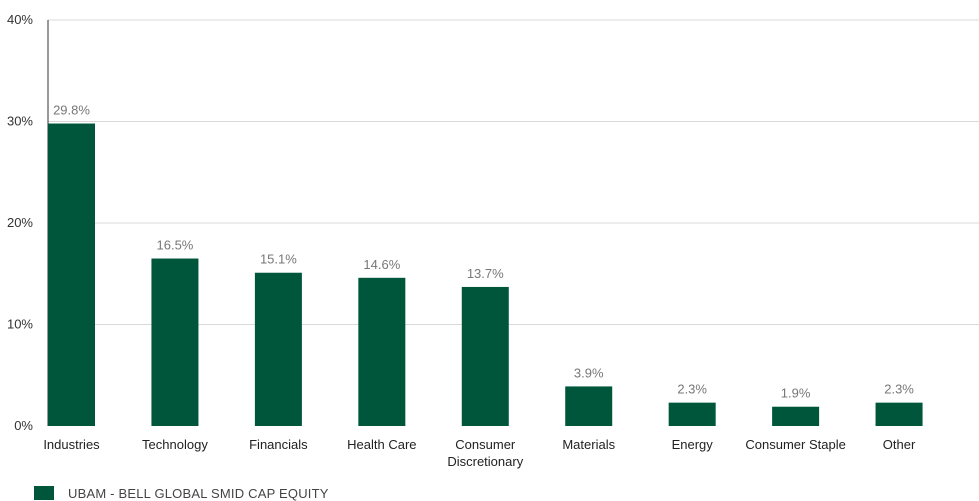  I want to click on y-tick-label: 40%, so click(20, 19).